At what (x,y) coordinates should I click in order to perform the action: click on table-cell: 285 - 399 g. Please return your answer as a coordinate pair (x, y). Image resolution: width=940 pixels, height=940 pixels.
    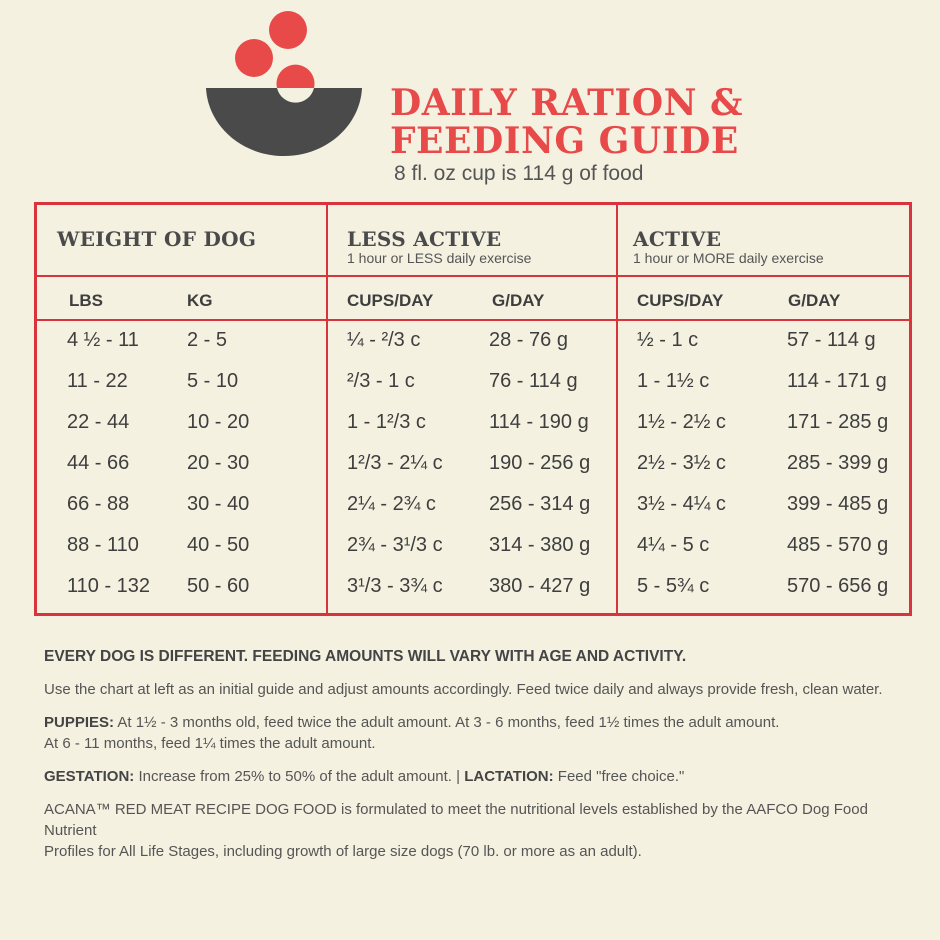
    Looking at the image, I should click on (838, 463).